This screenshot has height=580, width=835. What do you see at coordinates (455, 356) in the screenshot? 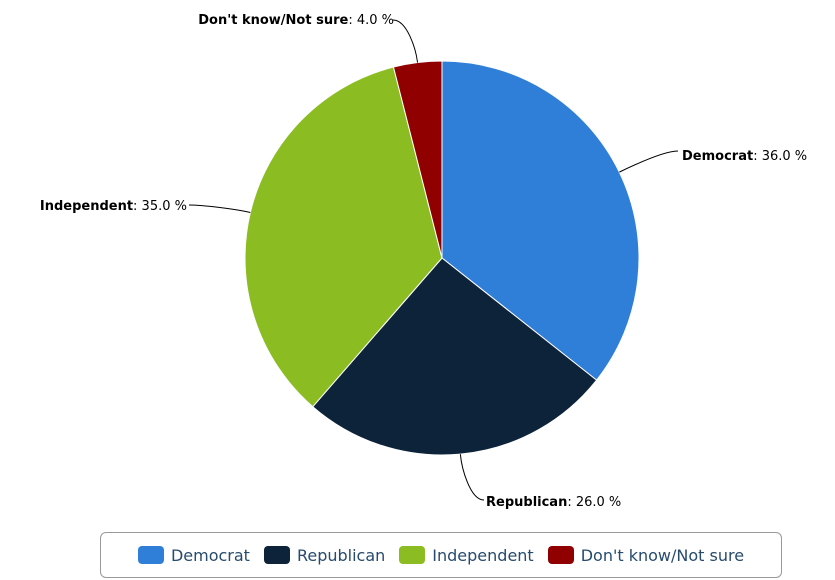
I see `pie-slice-republican` at bounding box center [455, 356].